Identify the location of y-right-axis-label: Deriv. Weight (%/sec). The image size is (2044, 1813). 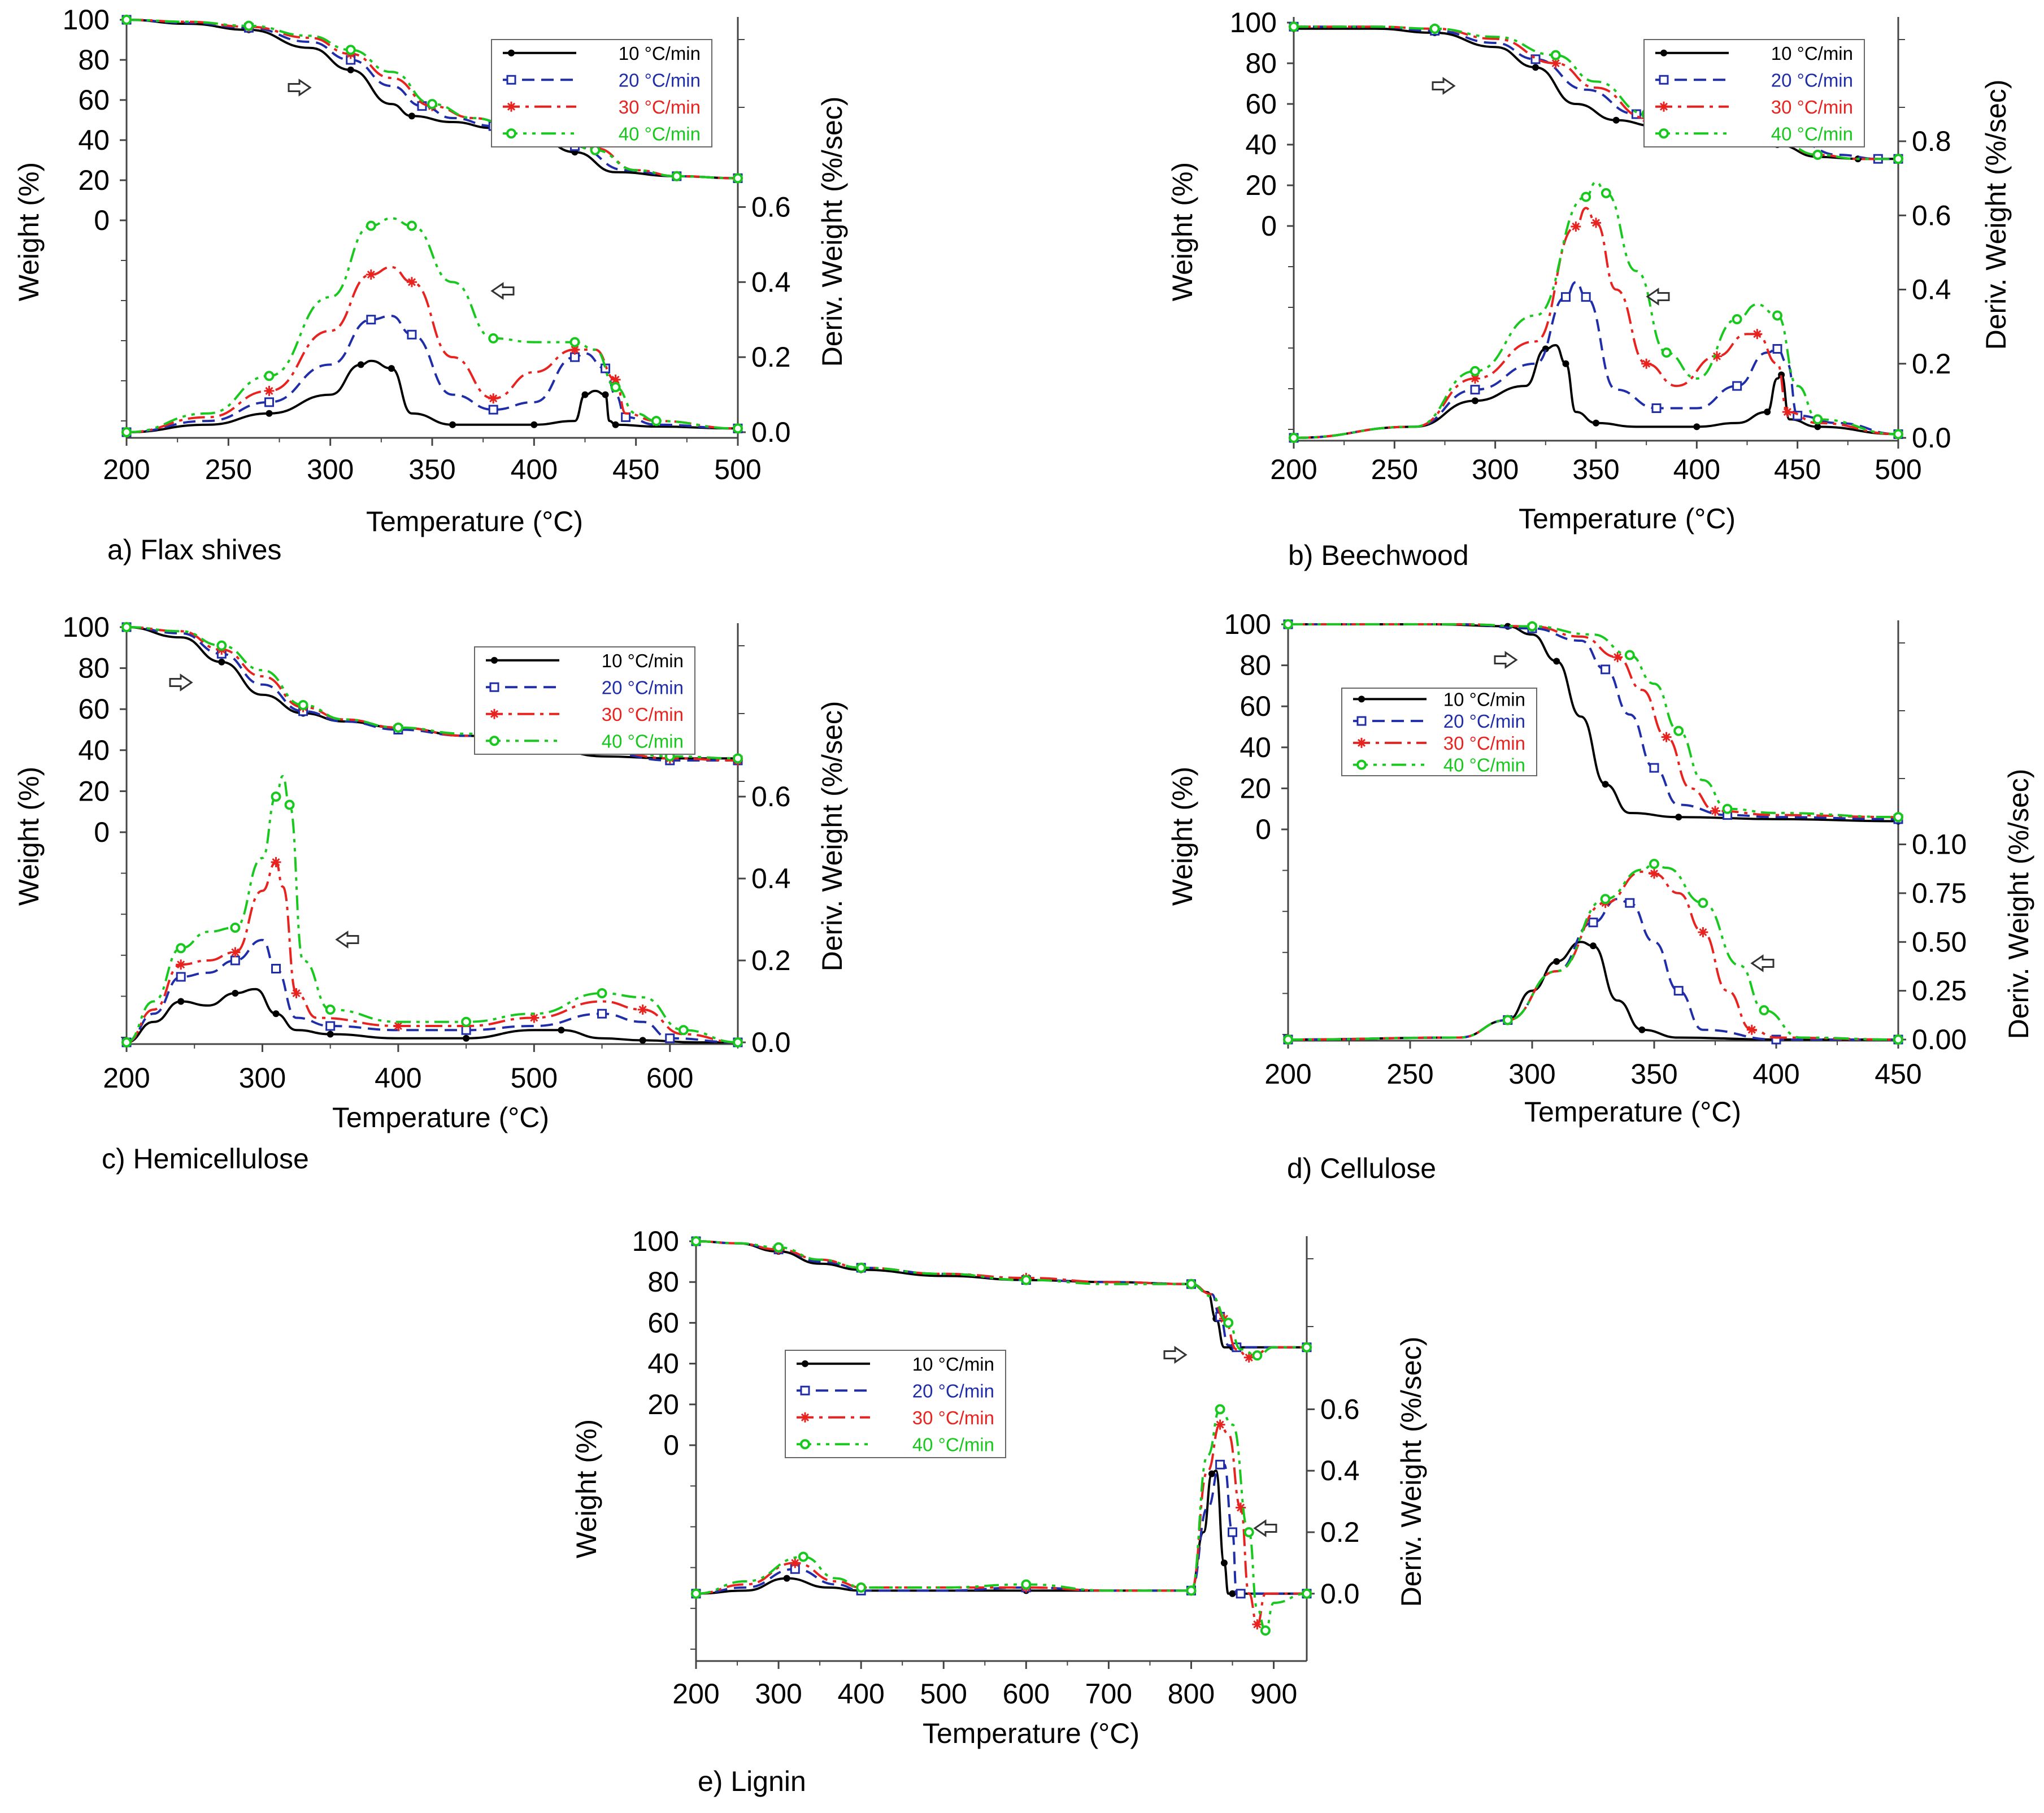
(832, 837).